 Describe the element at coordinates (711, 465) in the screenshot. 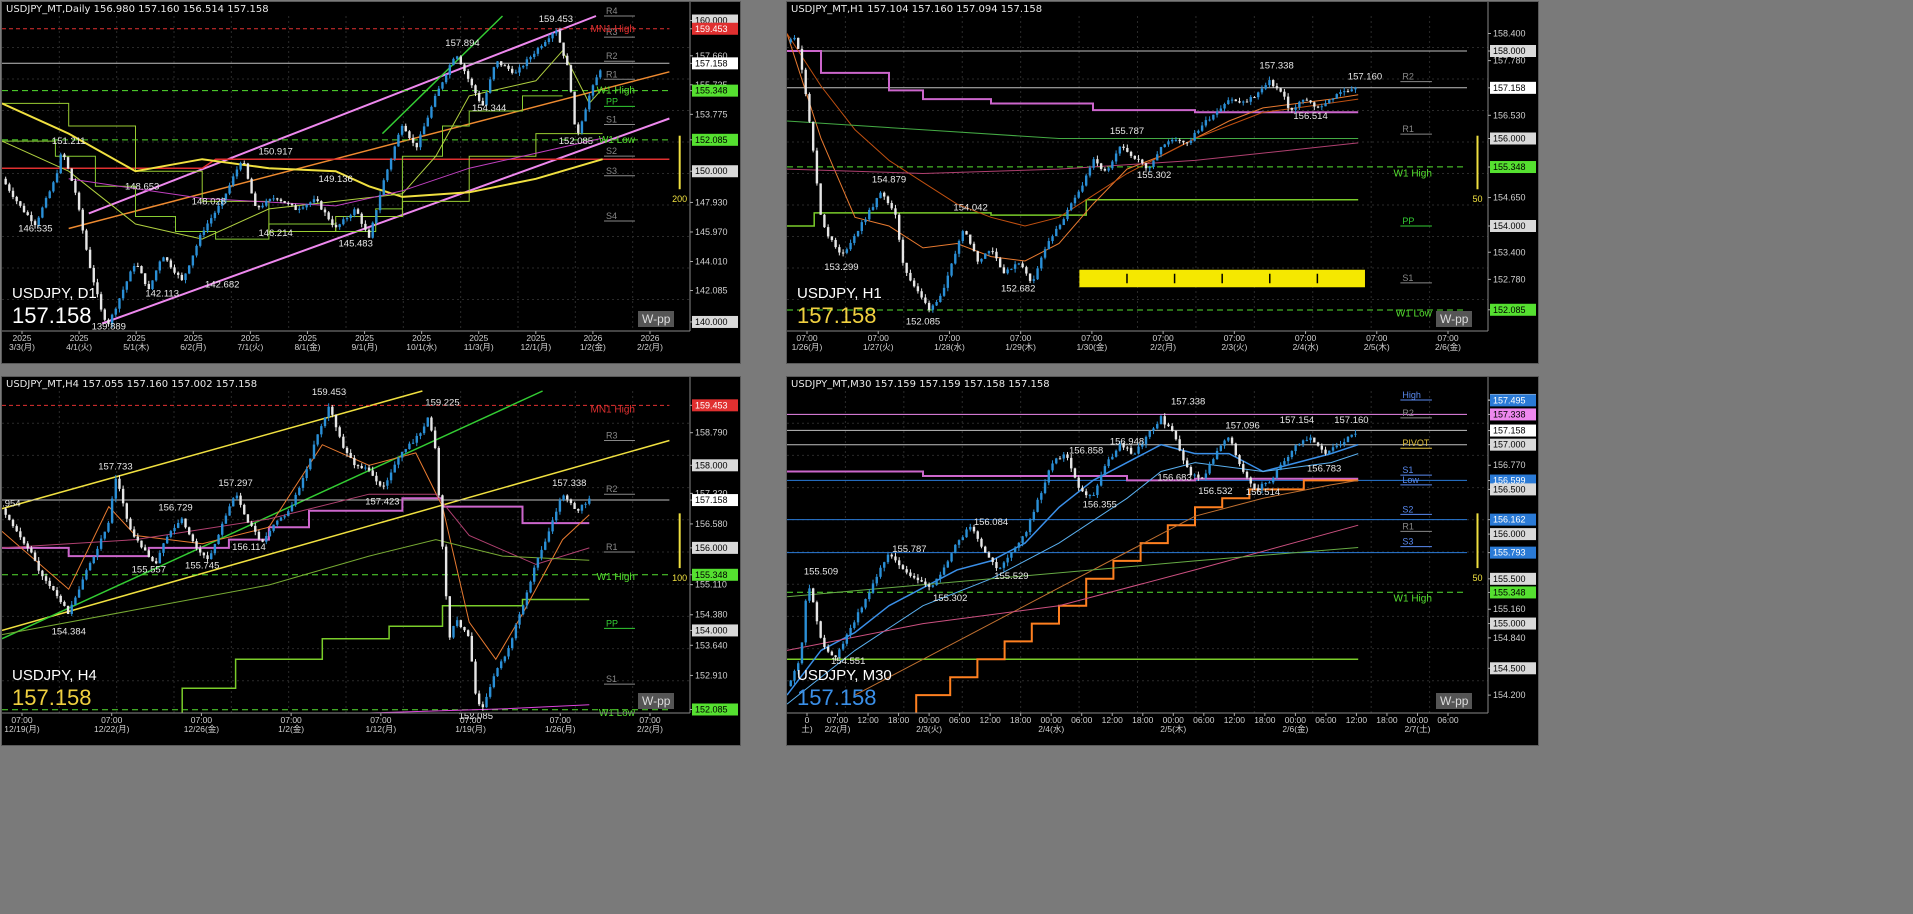

I see `price-tag: 158.000` at that location.